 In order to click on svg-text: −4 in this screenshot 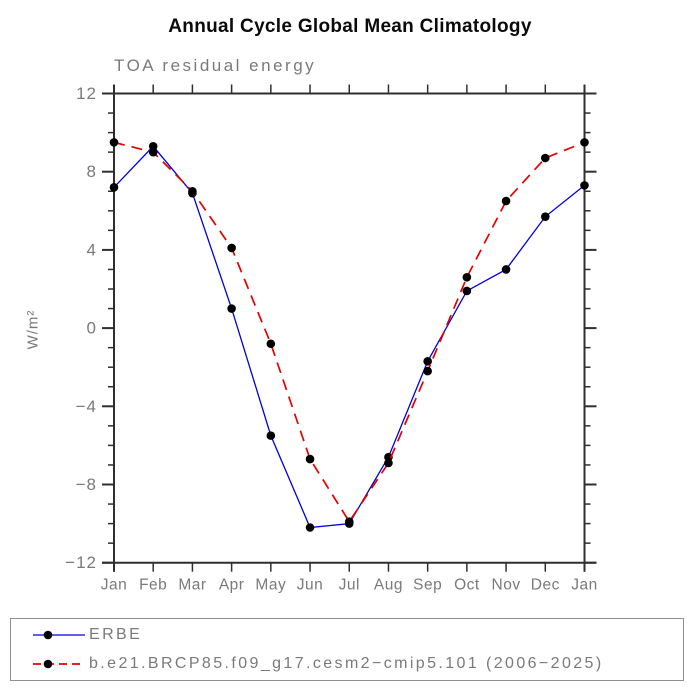, I will do `click(86, 406)`.